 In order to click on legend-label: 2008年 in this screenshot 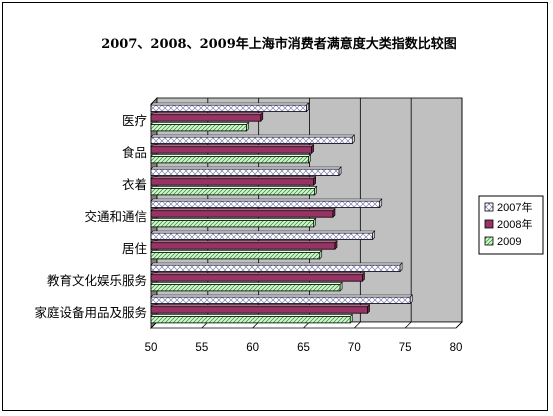, I will do `click(514, 224)`.